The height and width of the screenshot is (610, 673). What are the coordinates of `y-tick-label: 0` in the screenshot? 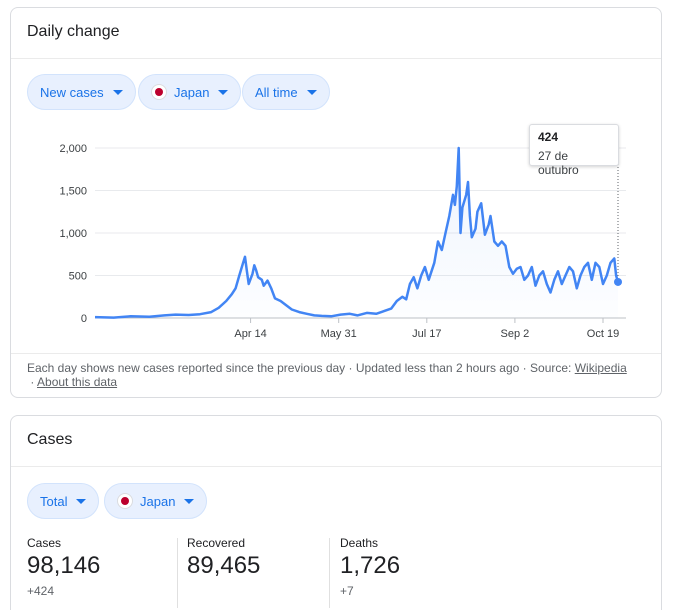 It's located at (84, 319).